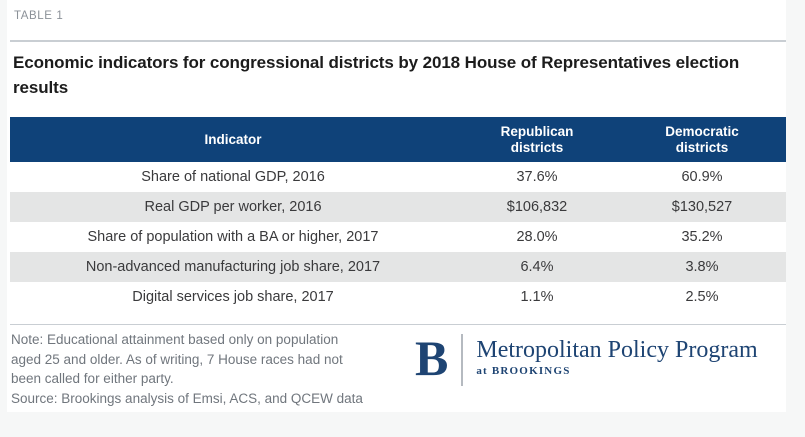 Image resolution: width=805 pixels, height=437 pixels. I want to click on indicator-cell: Share of national GDP, 2016, so click(233, 177).